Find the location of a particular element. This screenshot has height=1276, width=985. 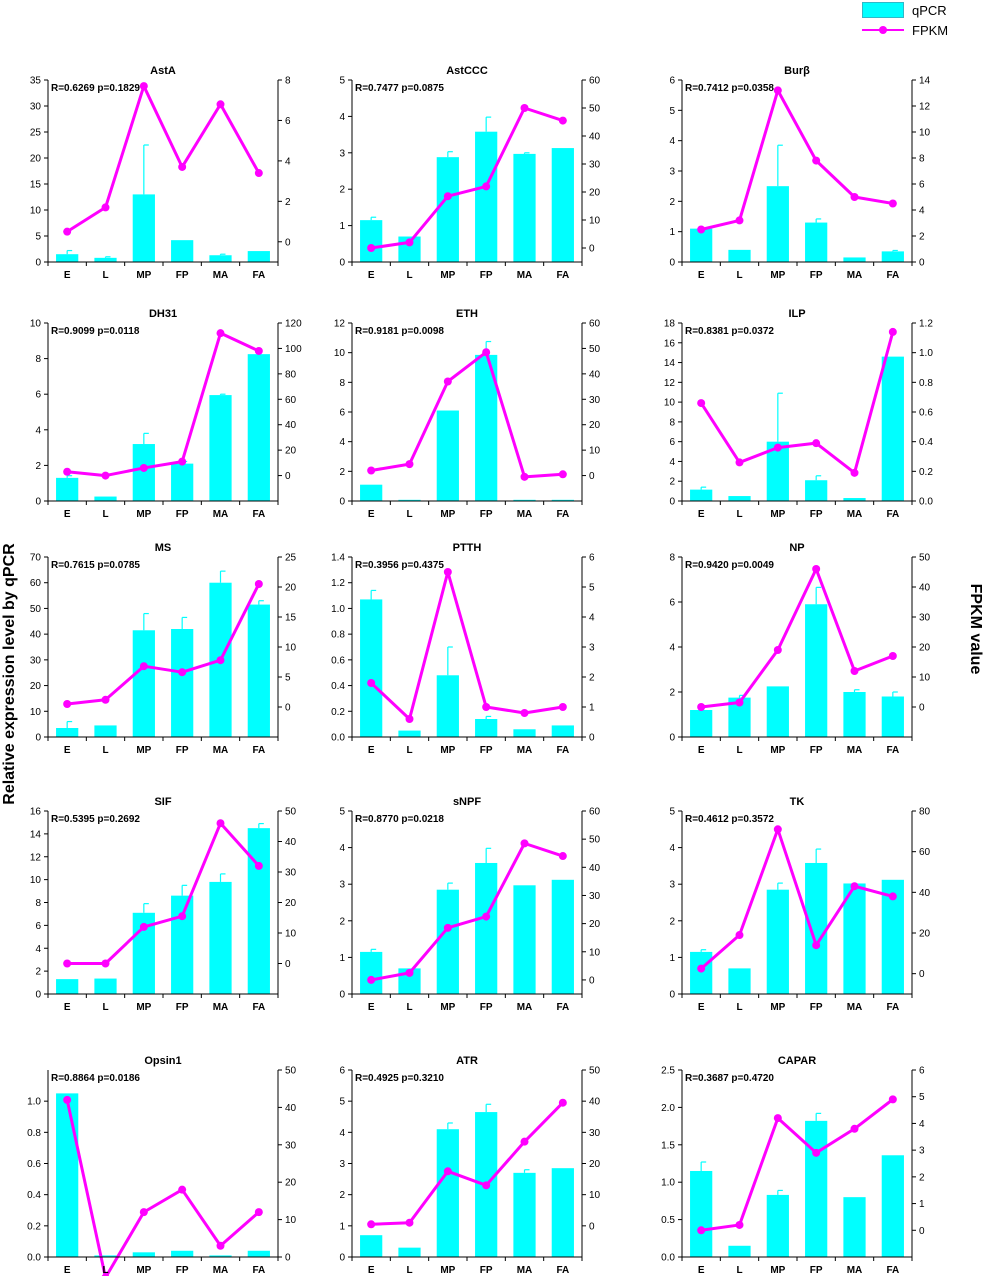

fpkm-line is located at coordinates (467, 178).